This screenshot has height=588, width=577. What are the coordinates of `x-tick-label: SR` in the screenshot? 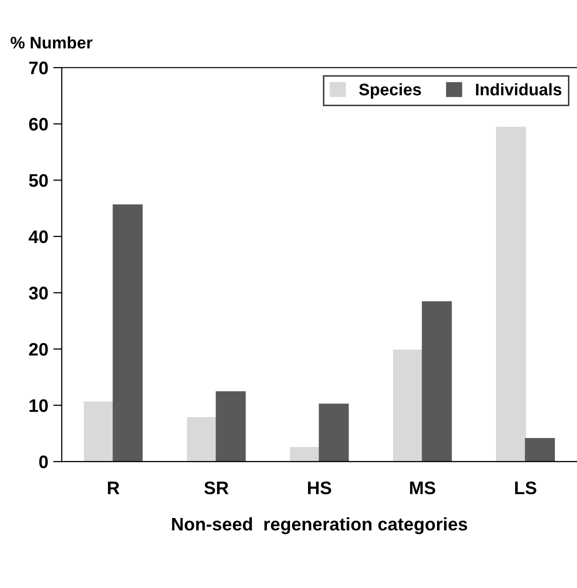 It's located at (216, 488).